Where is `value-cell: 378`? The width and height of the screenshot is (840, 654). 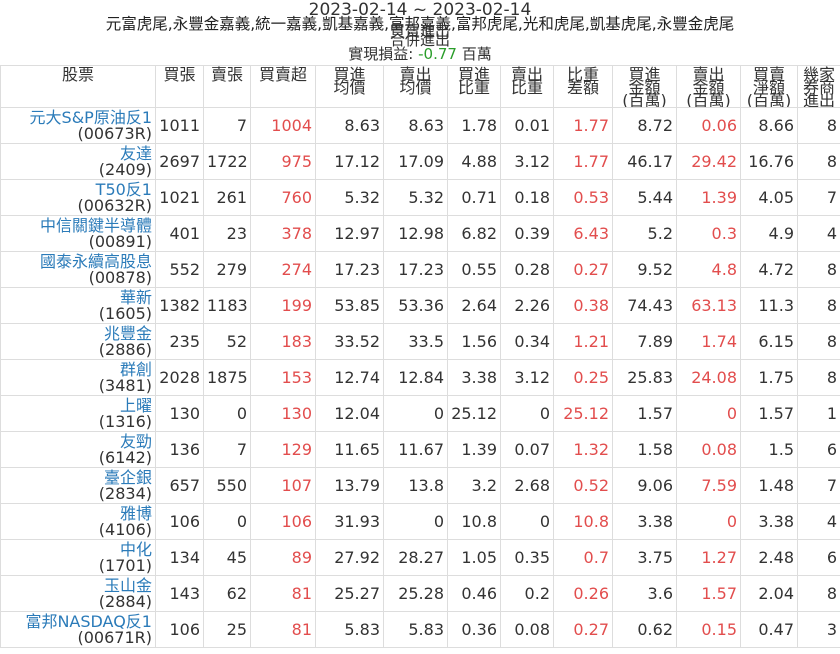
value-cell: 378 is located at coordinates (283, 233).